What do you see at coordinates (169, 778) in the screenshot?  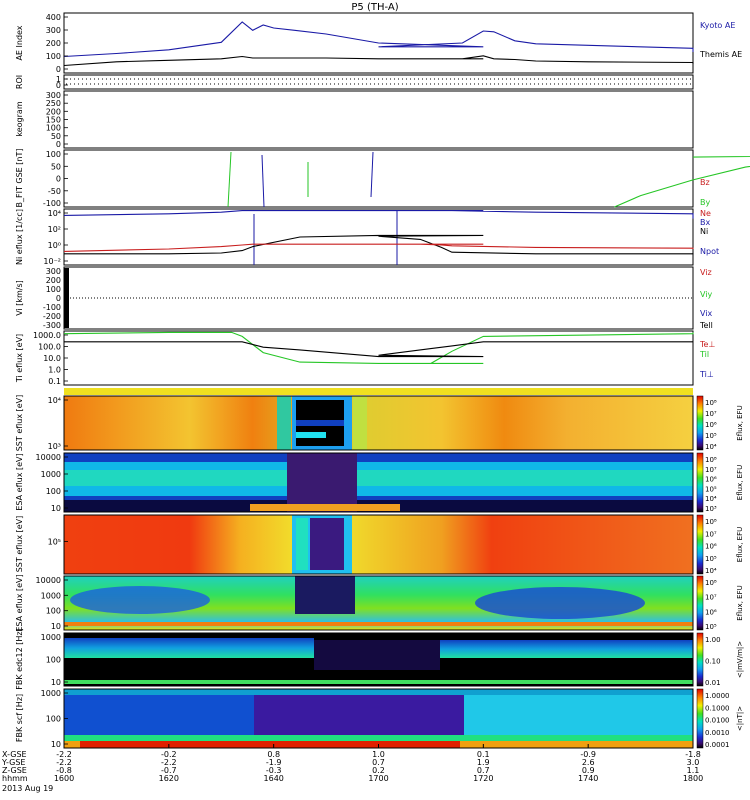 I see `xaxis-t-value: 1620` at bounding box center [169, 778].